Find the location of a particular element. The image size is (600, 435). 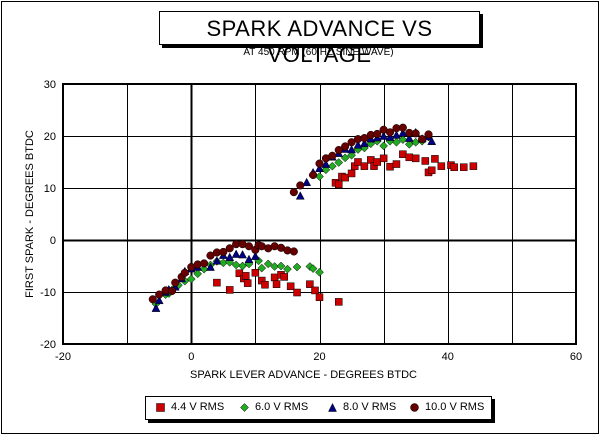

chart-title: SPARK ADVANCE VS VOLTAGE is located at coordinates (319, 41).